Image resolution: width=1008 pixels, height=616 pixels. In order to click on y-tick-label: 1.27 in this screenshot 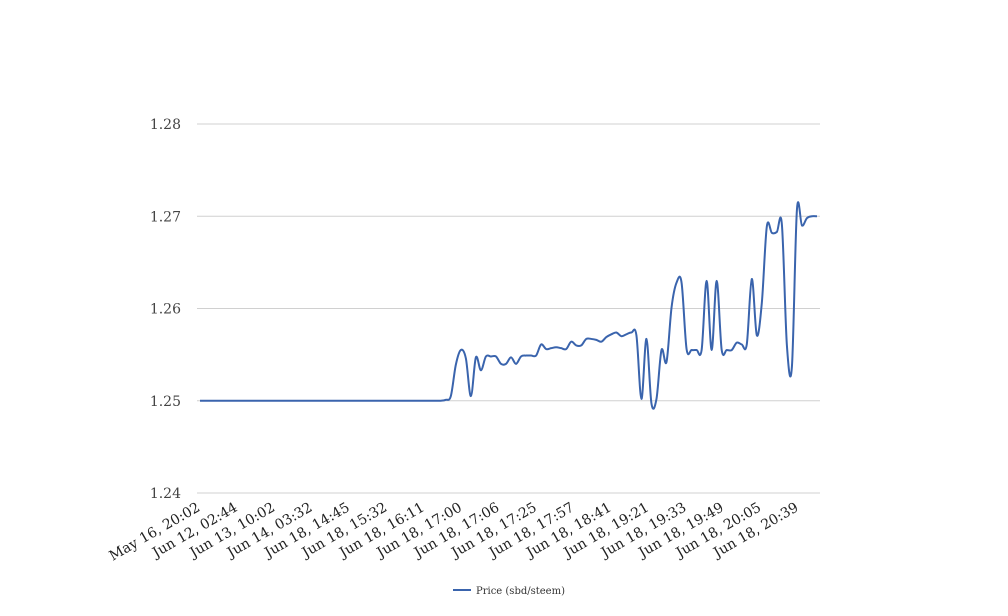, I will do `click(165, 217)`.